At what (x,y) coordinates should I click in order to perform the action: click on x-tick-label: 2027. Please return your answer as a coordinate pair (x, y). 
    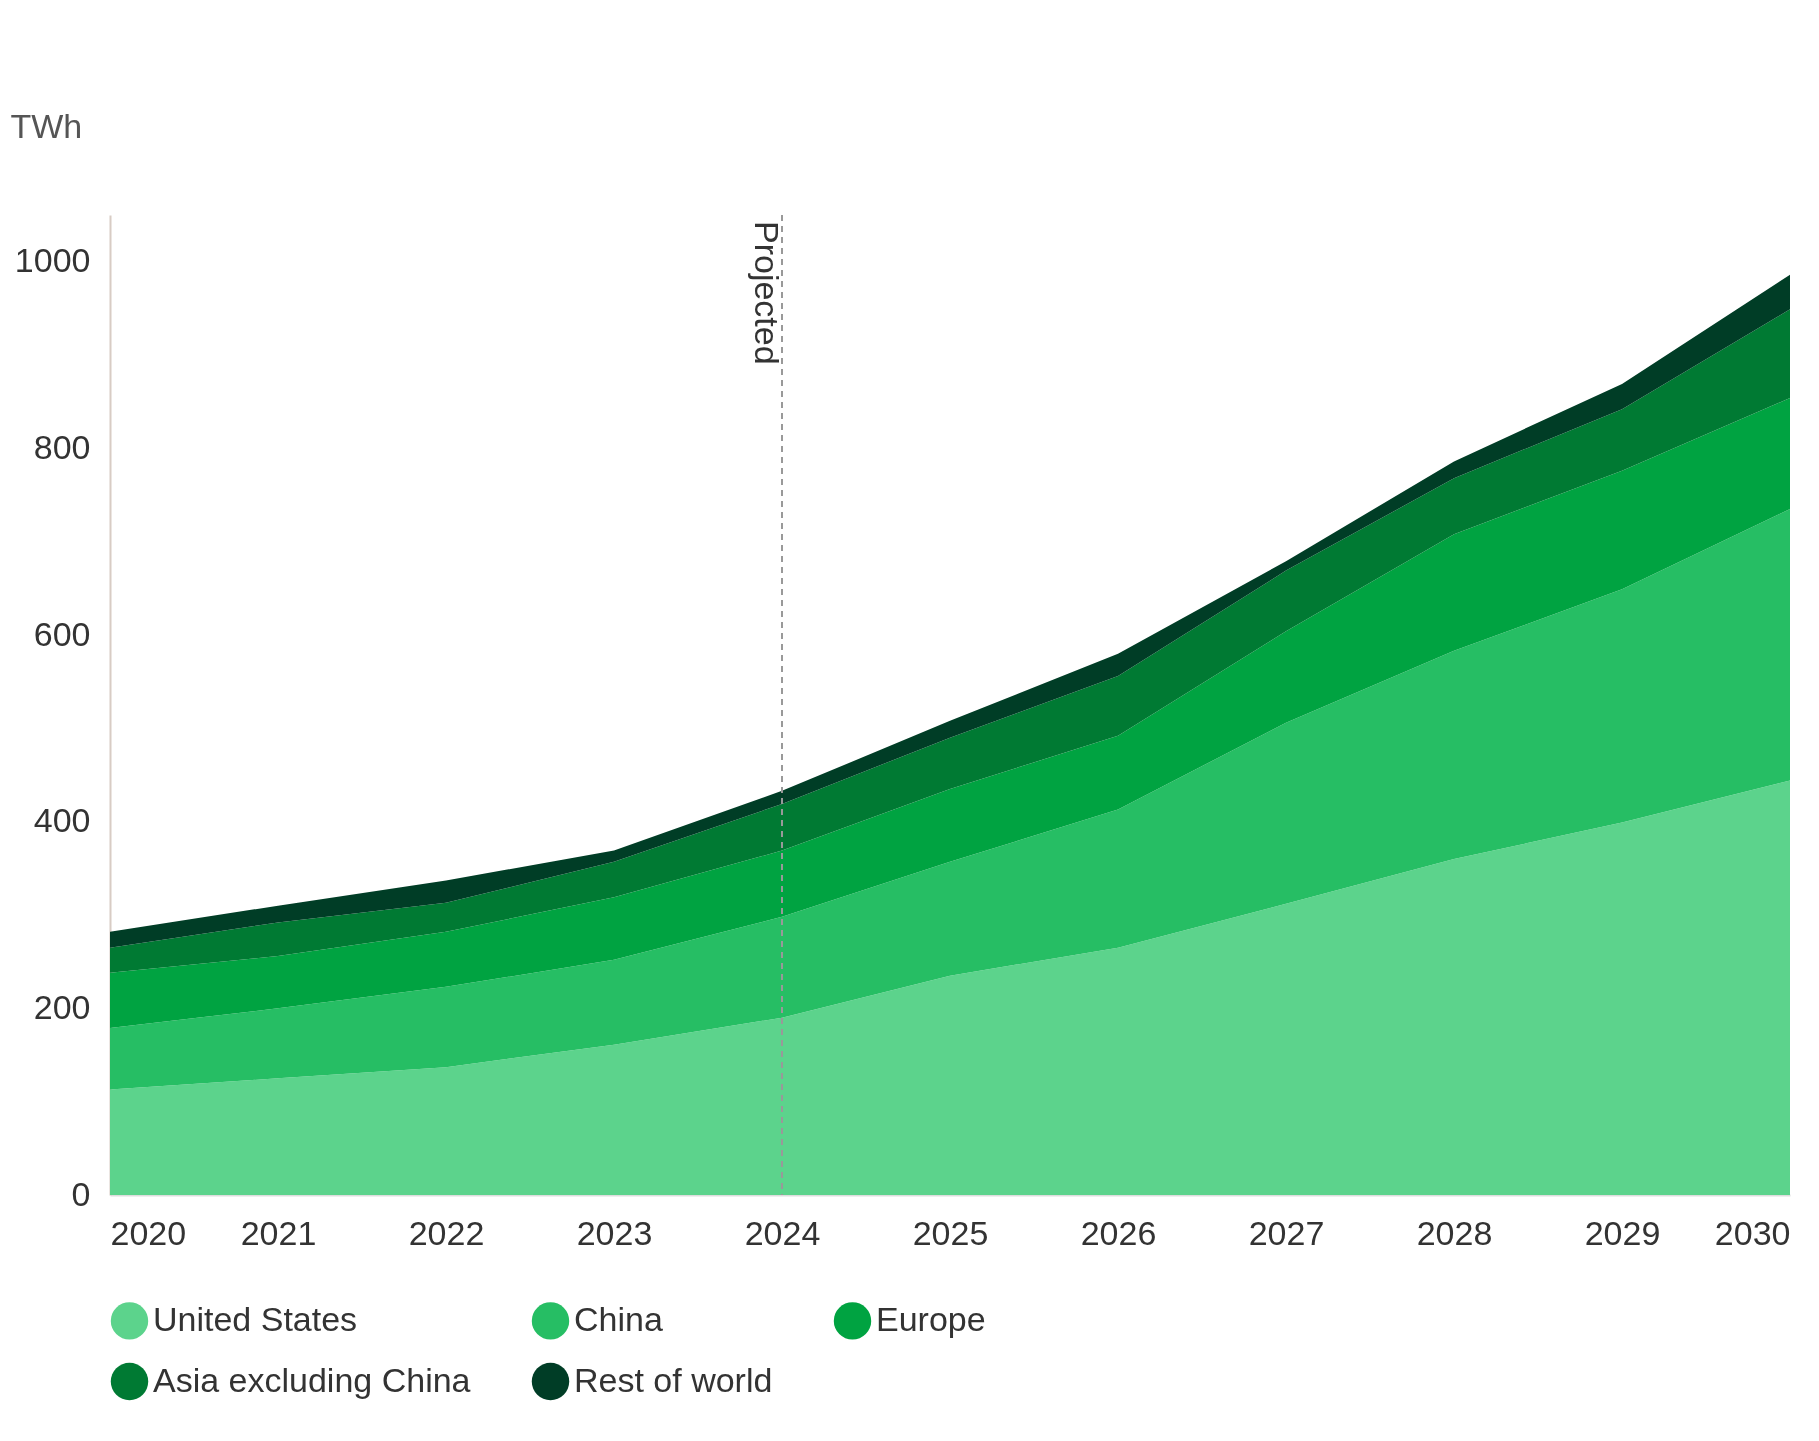
    Looking at the image, I should click on (1286, 1232).